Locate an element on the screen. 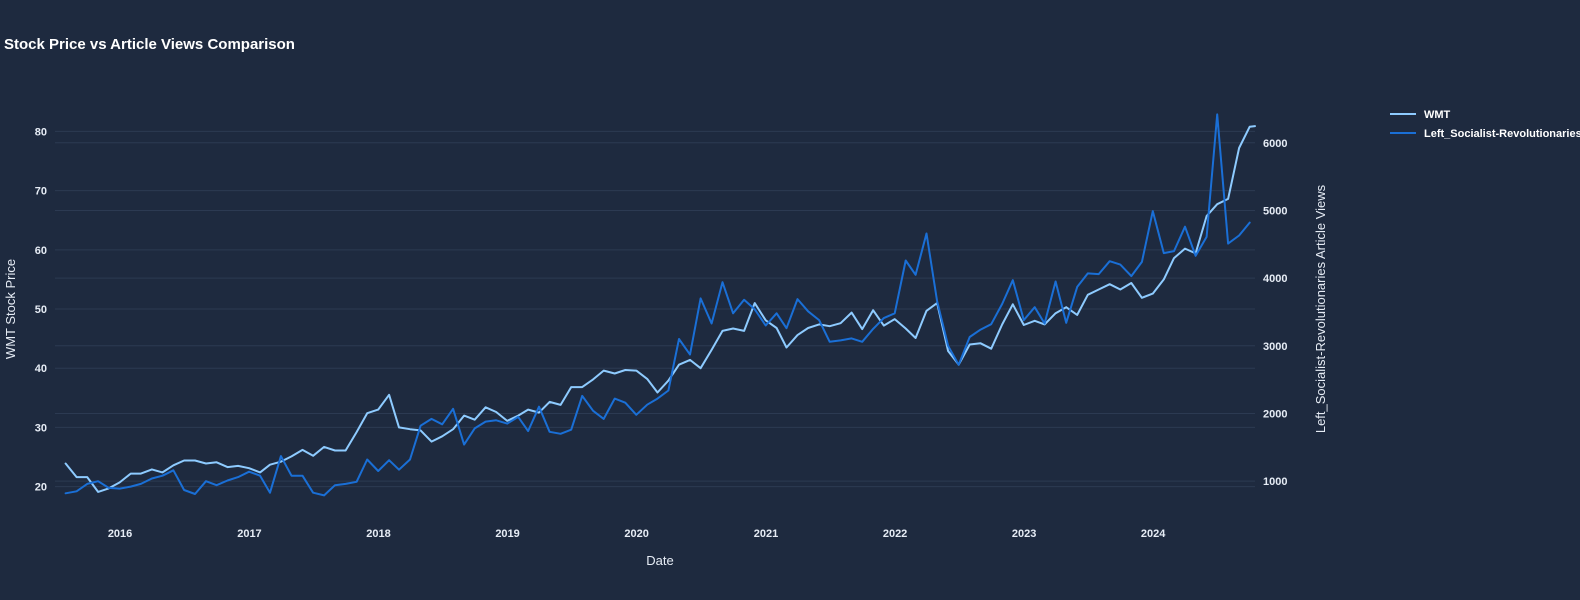 This screenshot has height=600, width=1580. x-axis-ticks: 2016 2017 2018 2019 2020 2021 2022 2023 2024 is located at coordinates (637, 534).